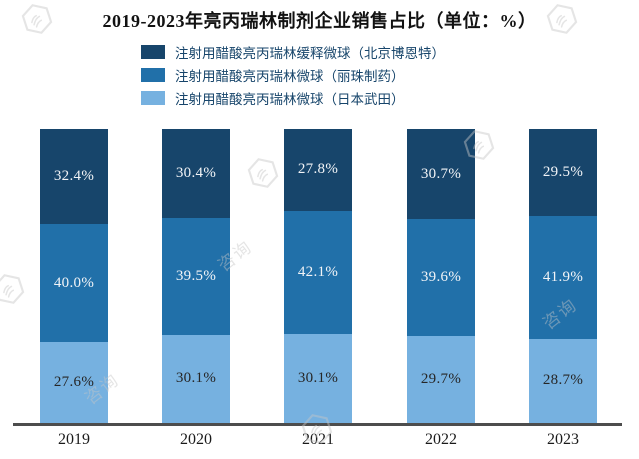  Describe the element at coordinates (290, 99) in the screenshot. I see `legend-item-label: 注射用醋酸亮丙瑞林微球（日本武田）` at that location.